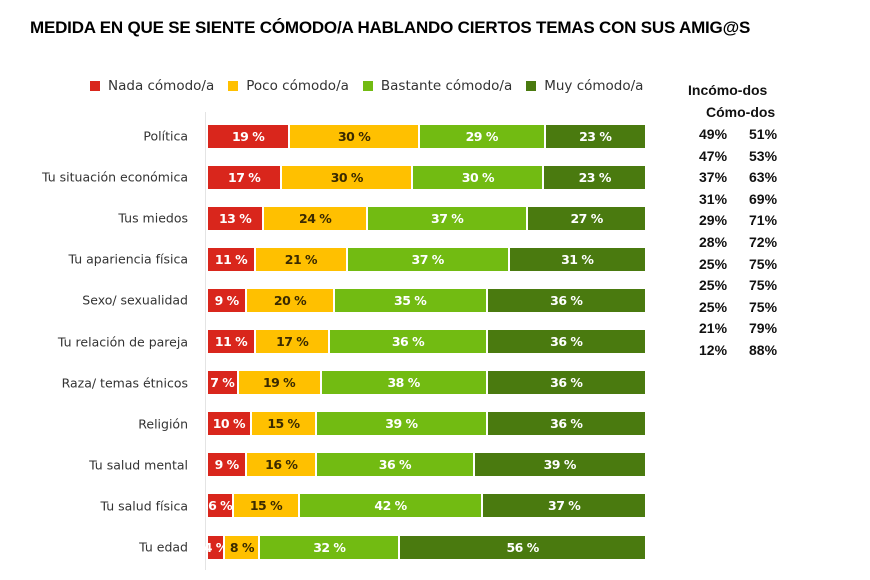 This screenshot has height=580, width=870. What do you see at coordinates (713, 350) in the screenshot?
I see `summary-incomodos-value: 12%` at bounding box center [713, 350].